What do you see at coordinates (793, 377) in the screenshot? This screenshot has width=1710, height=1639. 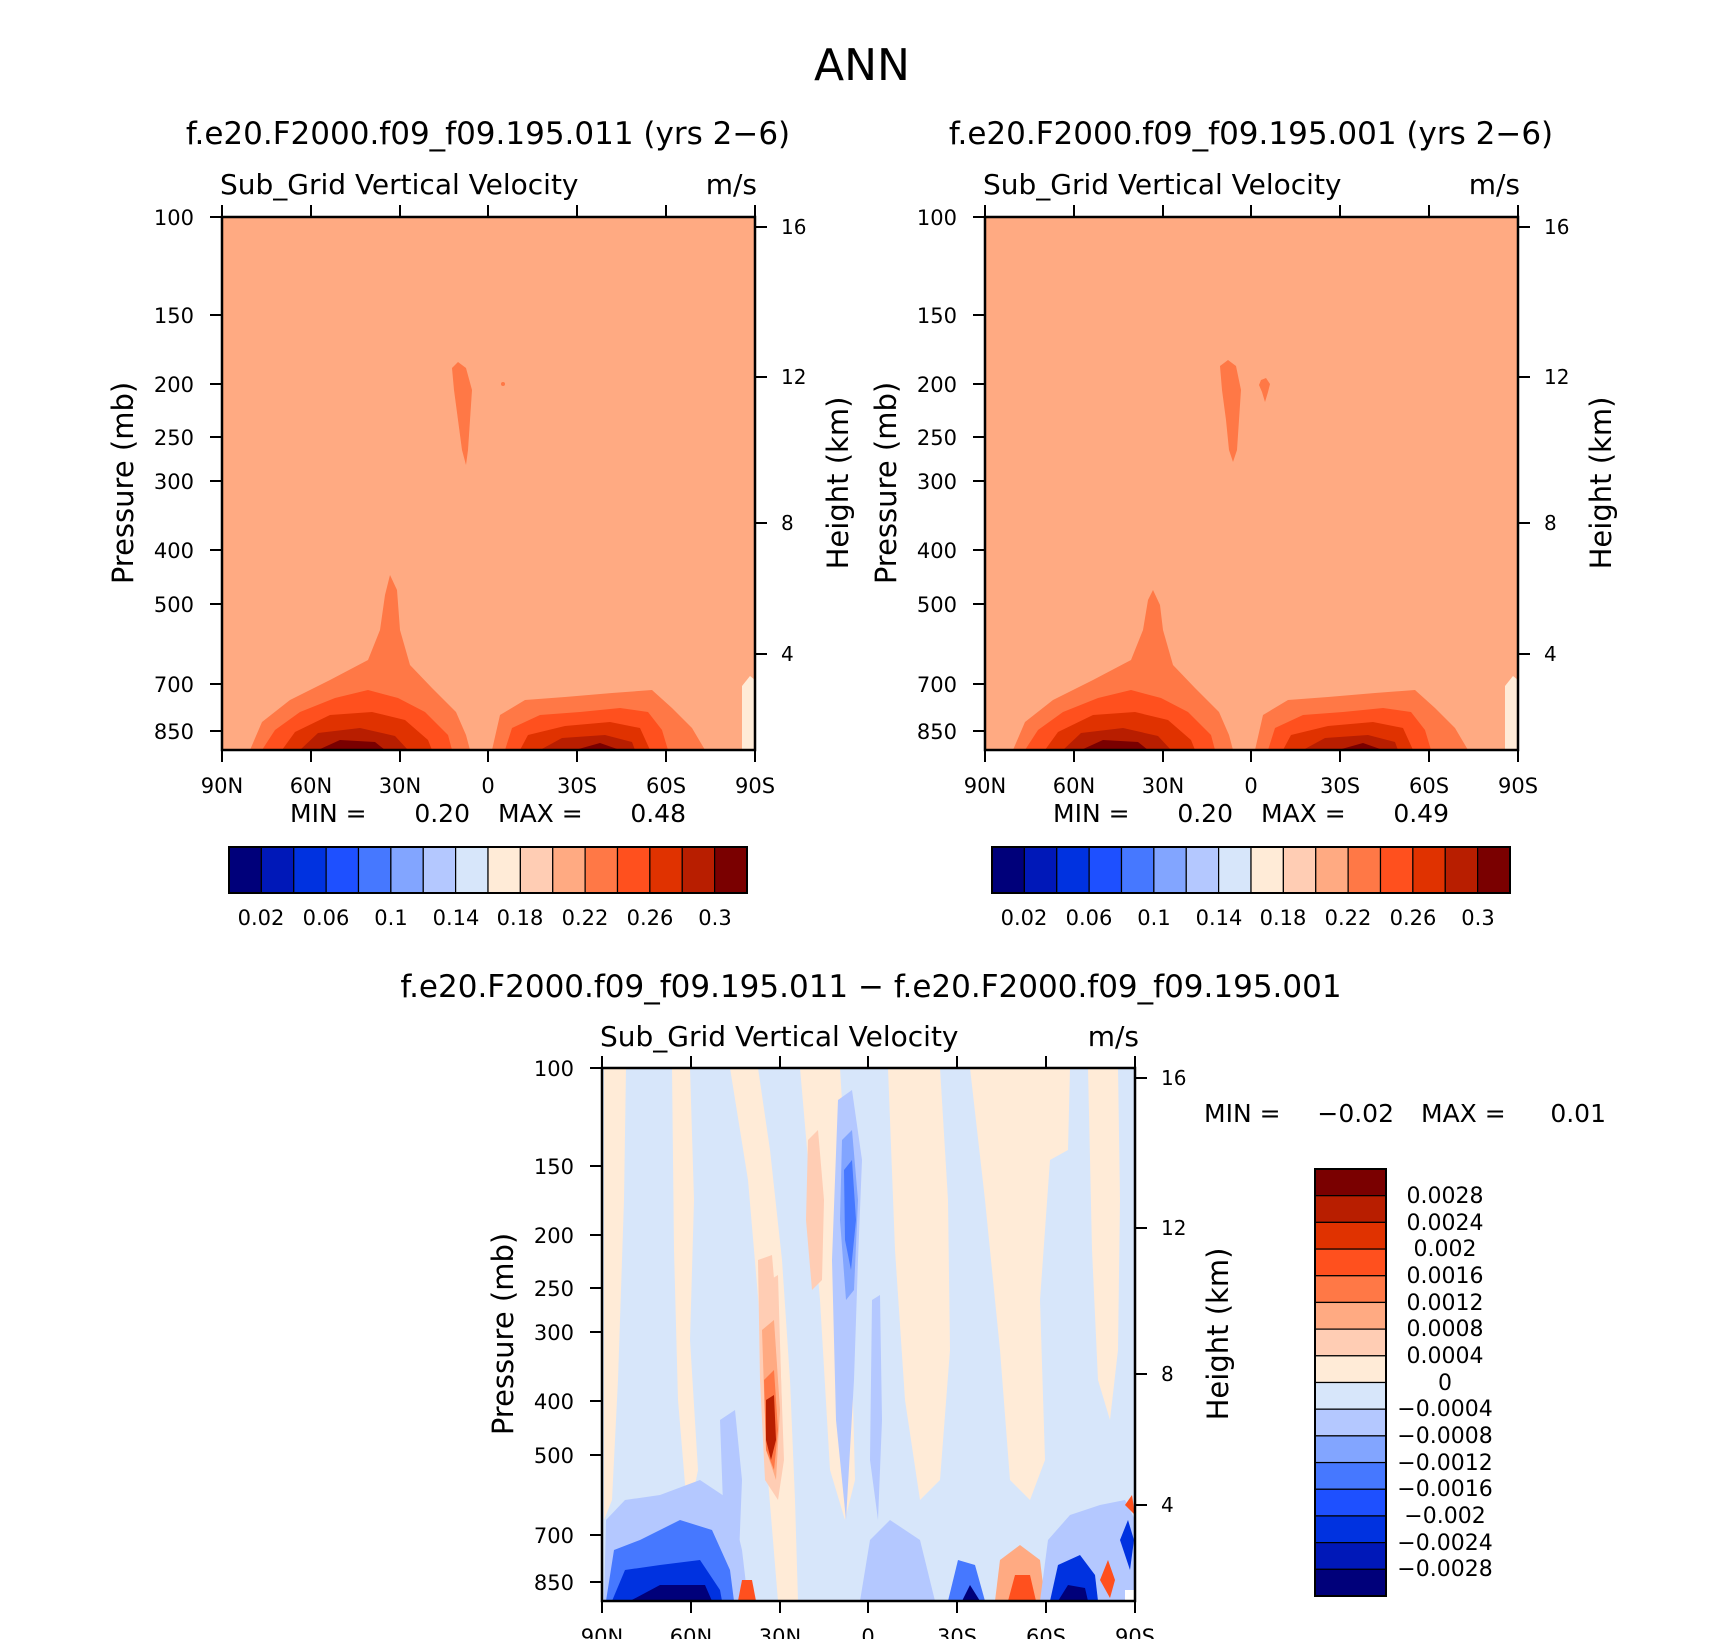 I see `y2tick-label: 12` at bounding box center [793, 377].